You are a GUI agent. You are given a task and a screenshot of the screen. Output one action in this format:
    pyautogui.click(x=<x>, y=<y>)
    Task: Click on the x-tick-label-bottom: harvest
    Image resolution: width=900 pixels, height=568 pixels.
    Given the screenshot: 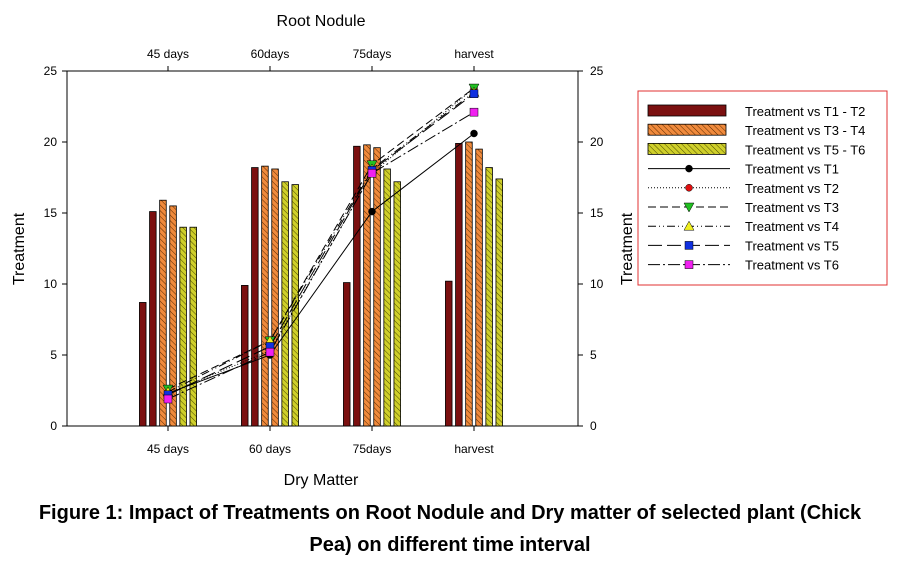 What is the action you would take?
    pyautogui.click(x=474, y=449)
    